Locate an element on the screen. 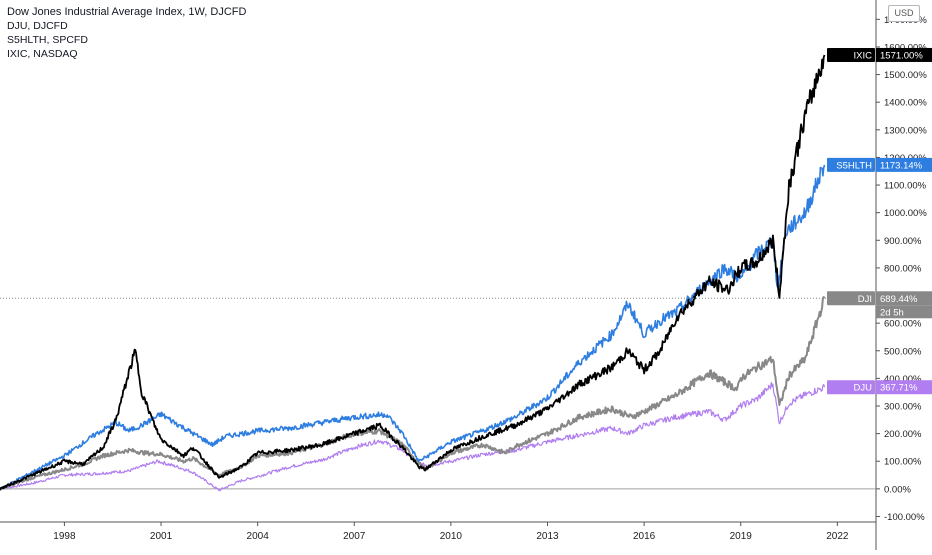  series-tag-label-dju: DJU is located at coordinates (863, 388).